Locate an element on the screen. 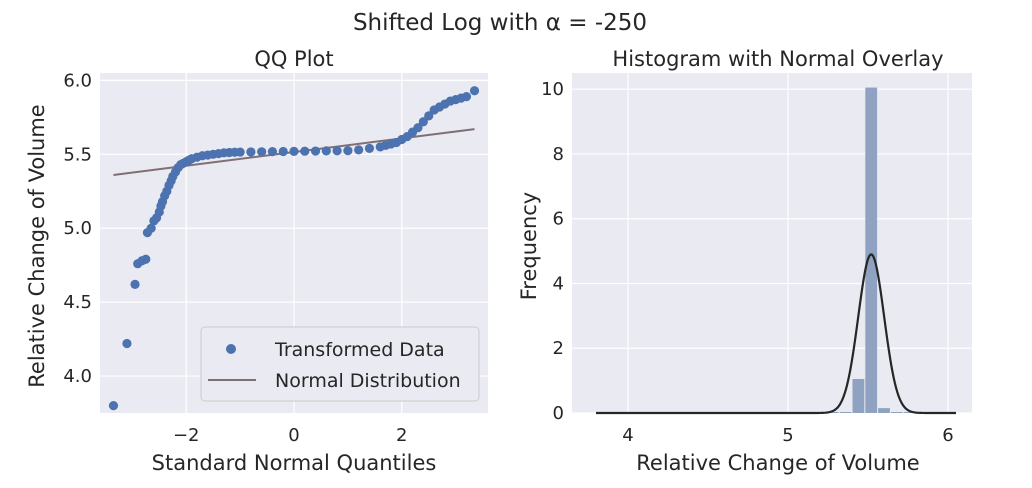 Image resolution: width=1032 pixels, height=488 pixels. histogram-x-tick-label: 4 is located at coordinates (627, 435).